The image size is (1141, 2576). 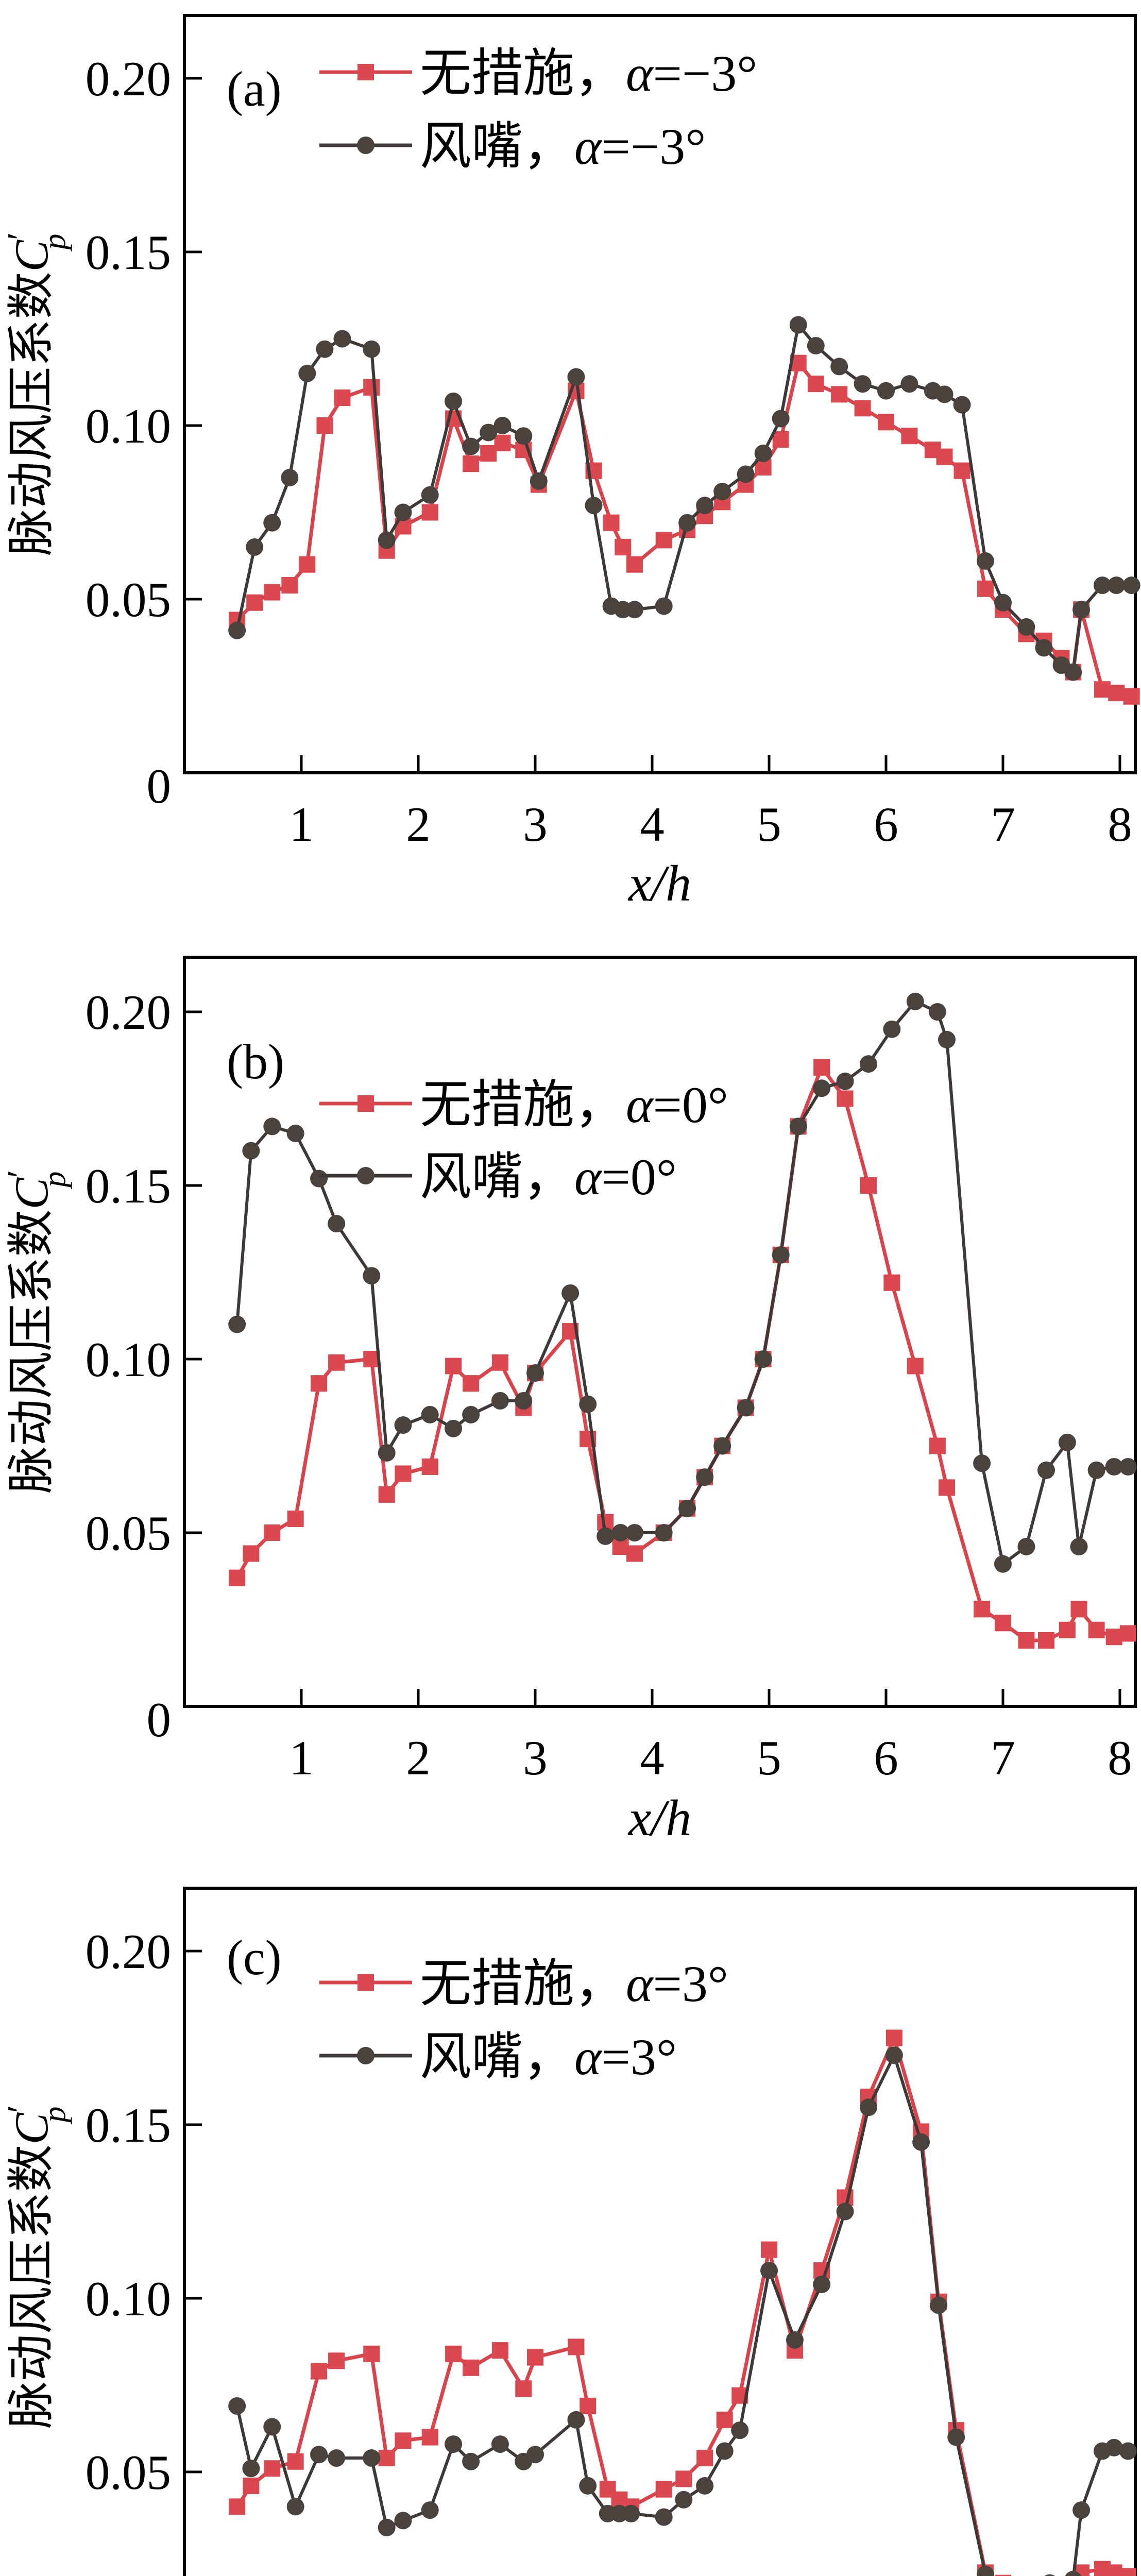 I want to click on x-axis: 1 2 3 4 5 6 7 8, so click(x=710, y=804).